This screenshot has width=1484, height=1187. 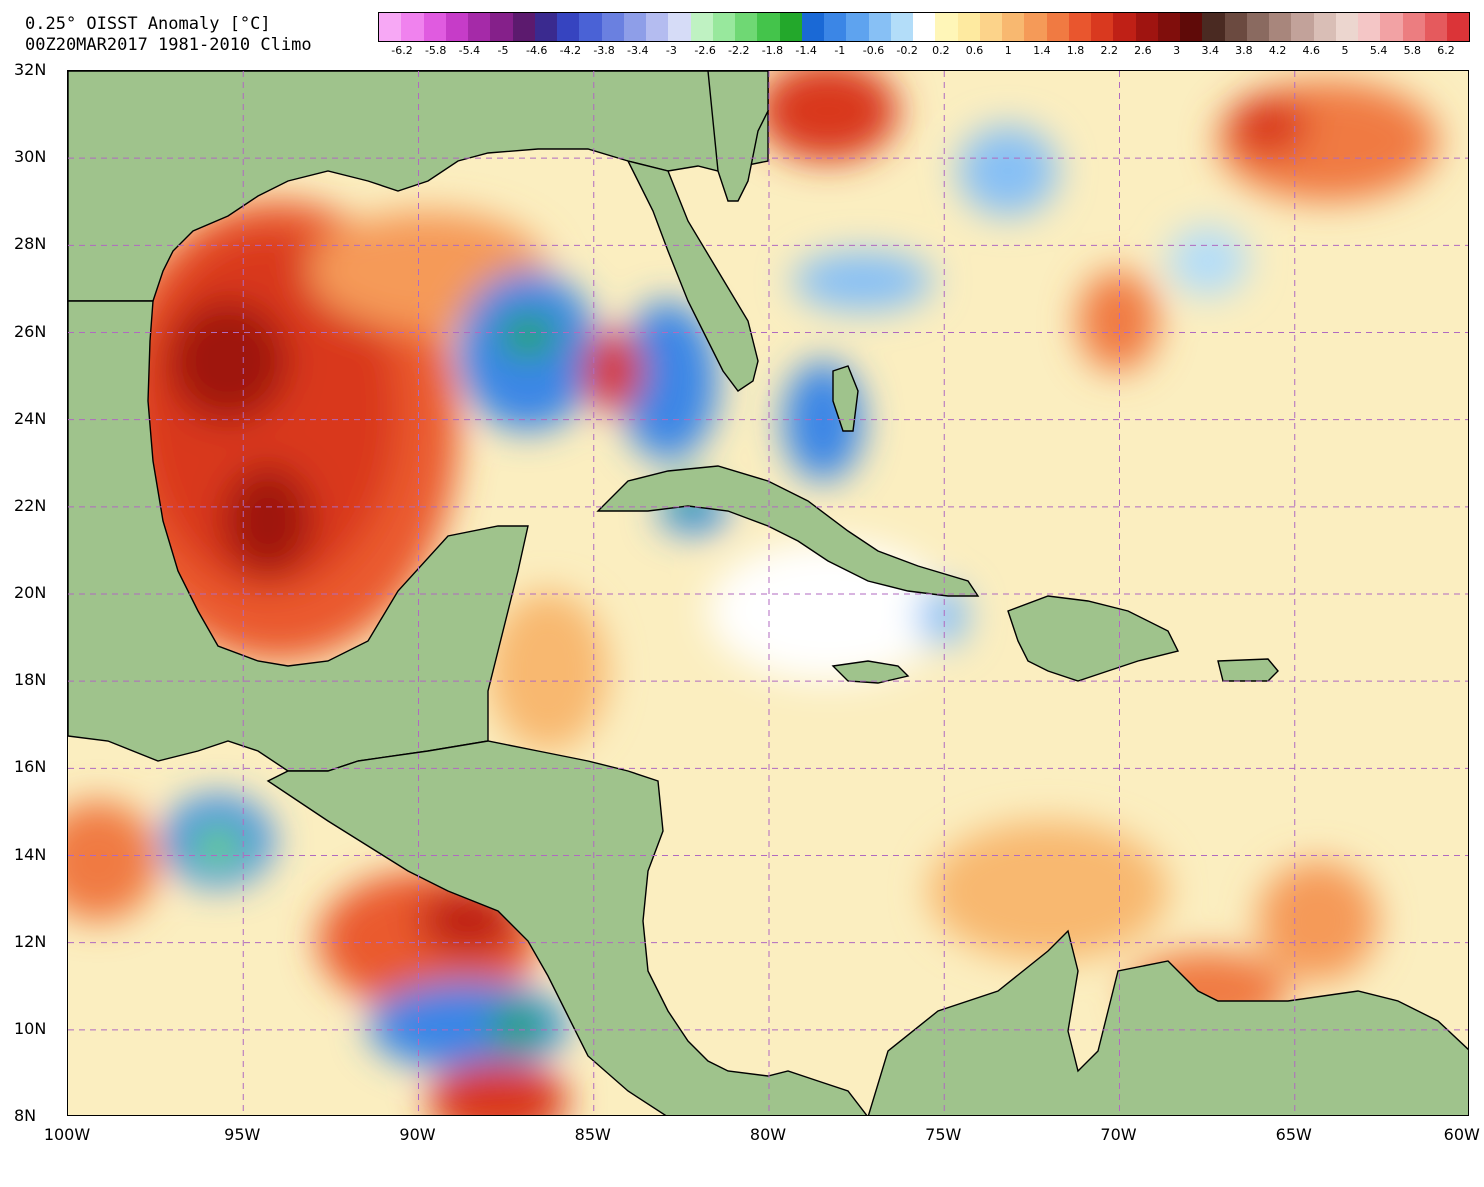 What do you see at coordinates (941, 50) in the screenshot?
I see `colorbar-label: 0.2` at bounding box center [941, 50].